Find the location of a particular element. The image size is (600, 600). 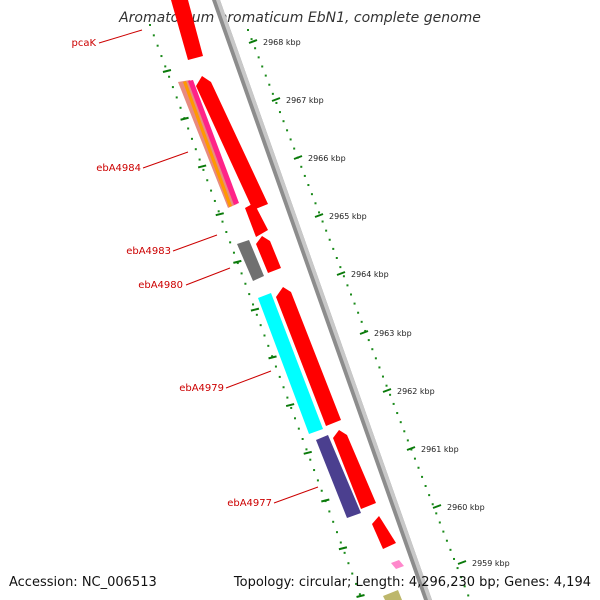

gene-ebA4979 is located at coordinates (290, 363).